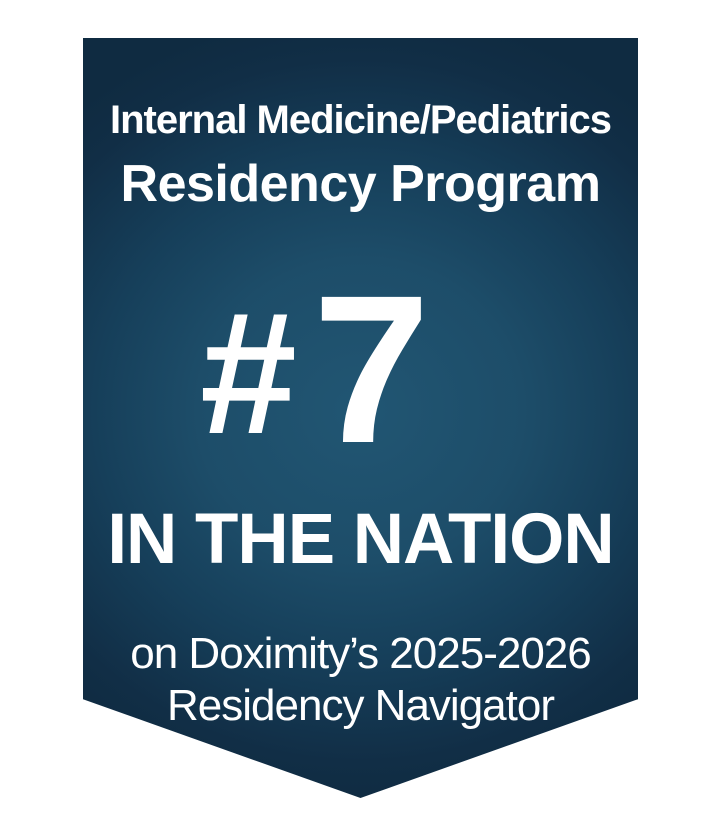  I want to click on rank-group: # 7, so click(315, 369).